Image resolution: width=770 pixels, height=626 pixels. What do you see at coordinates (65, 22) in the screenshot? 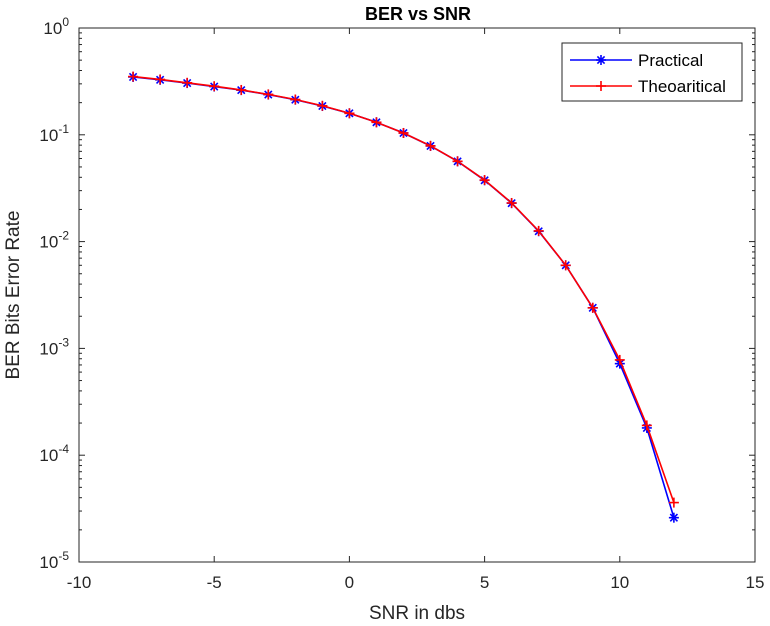
I see `y-tick-exponent: 0` at bounding box center [65, 22].